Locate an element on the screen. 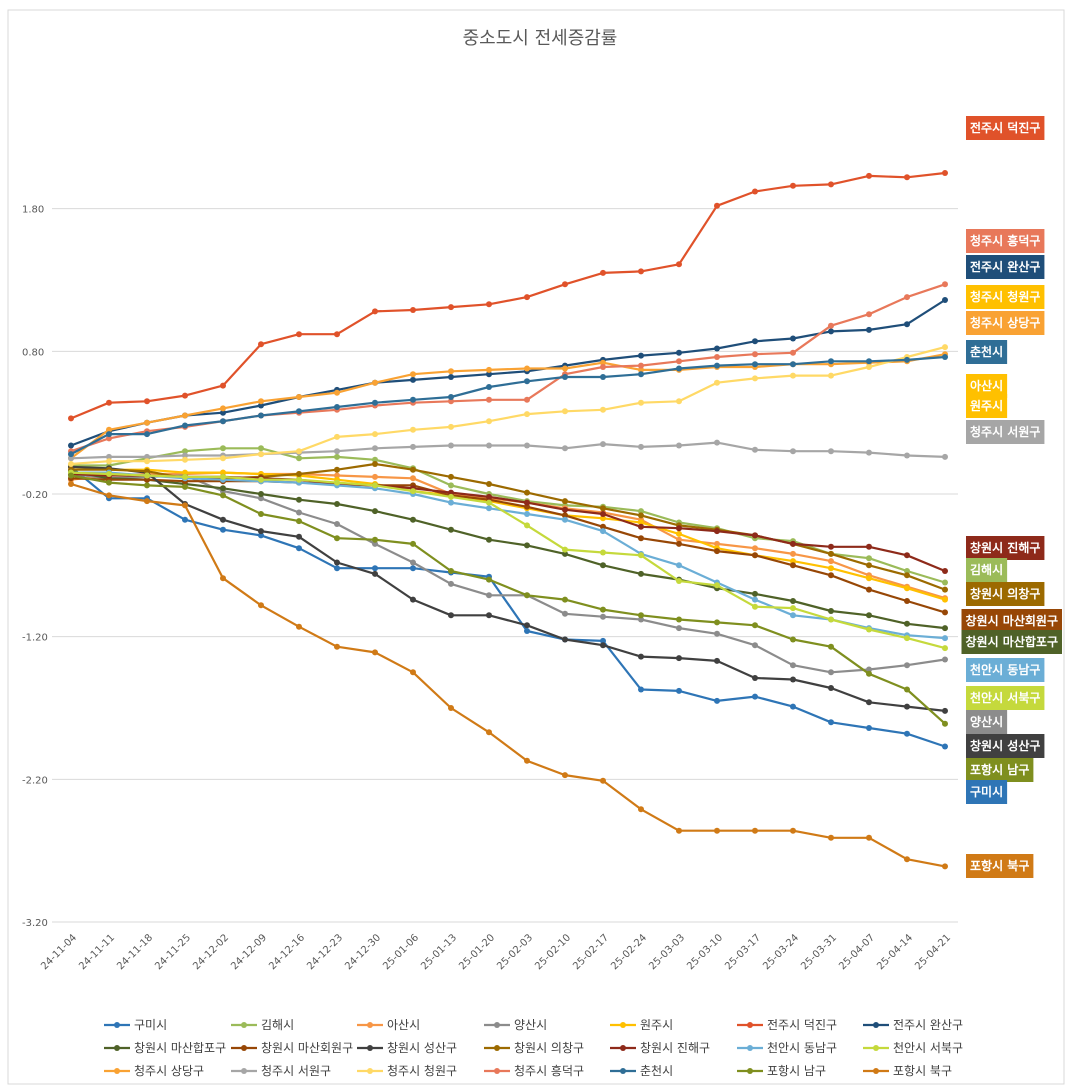 Image resolution: width=1080 pixels, height=1089 pixels. series-천안시-서북구 is located at coordinates (508, 560).